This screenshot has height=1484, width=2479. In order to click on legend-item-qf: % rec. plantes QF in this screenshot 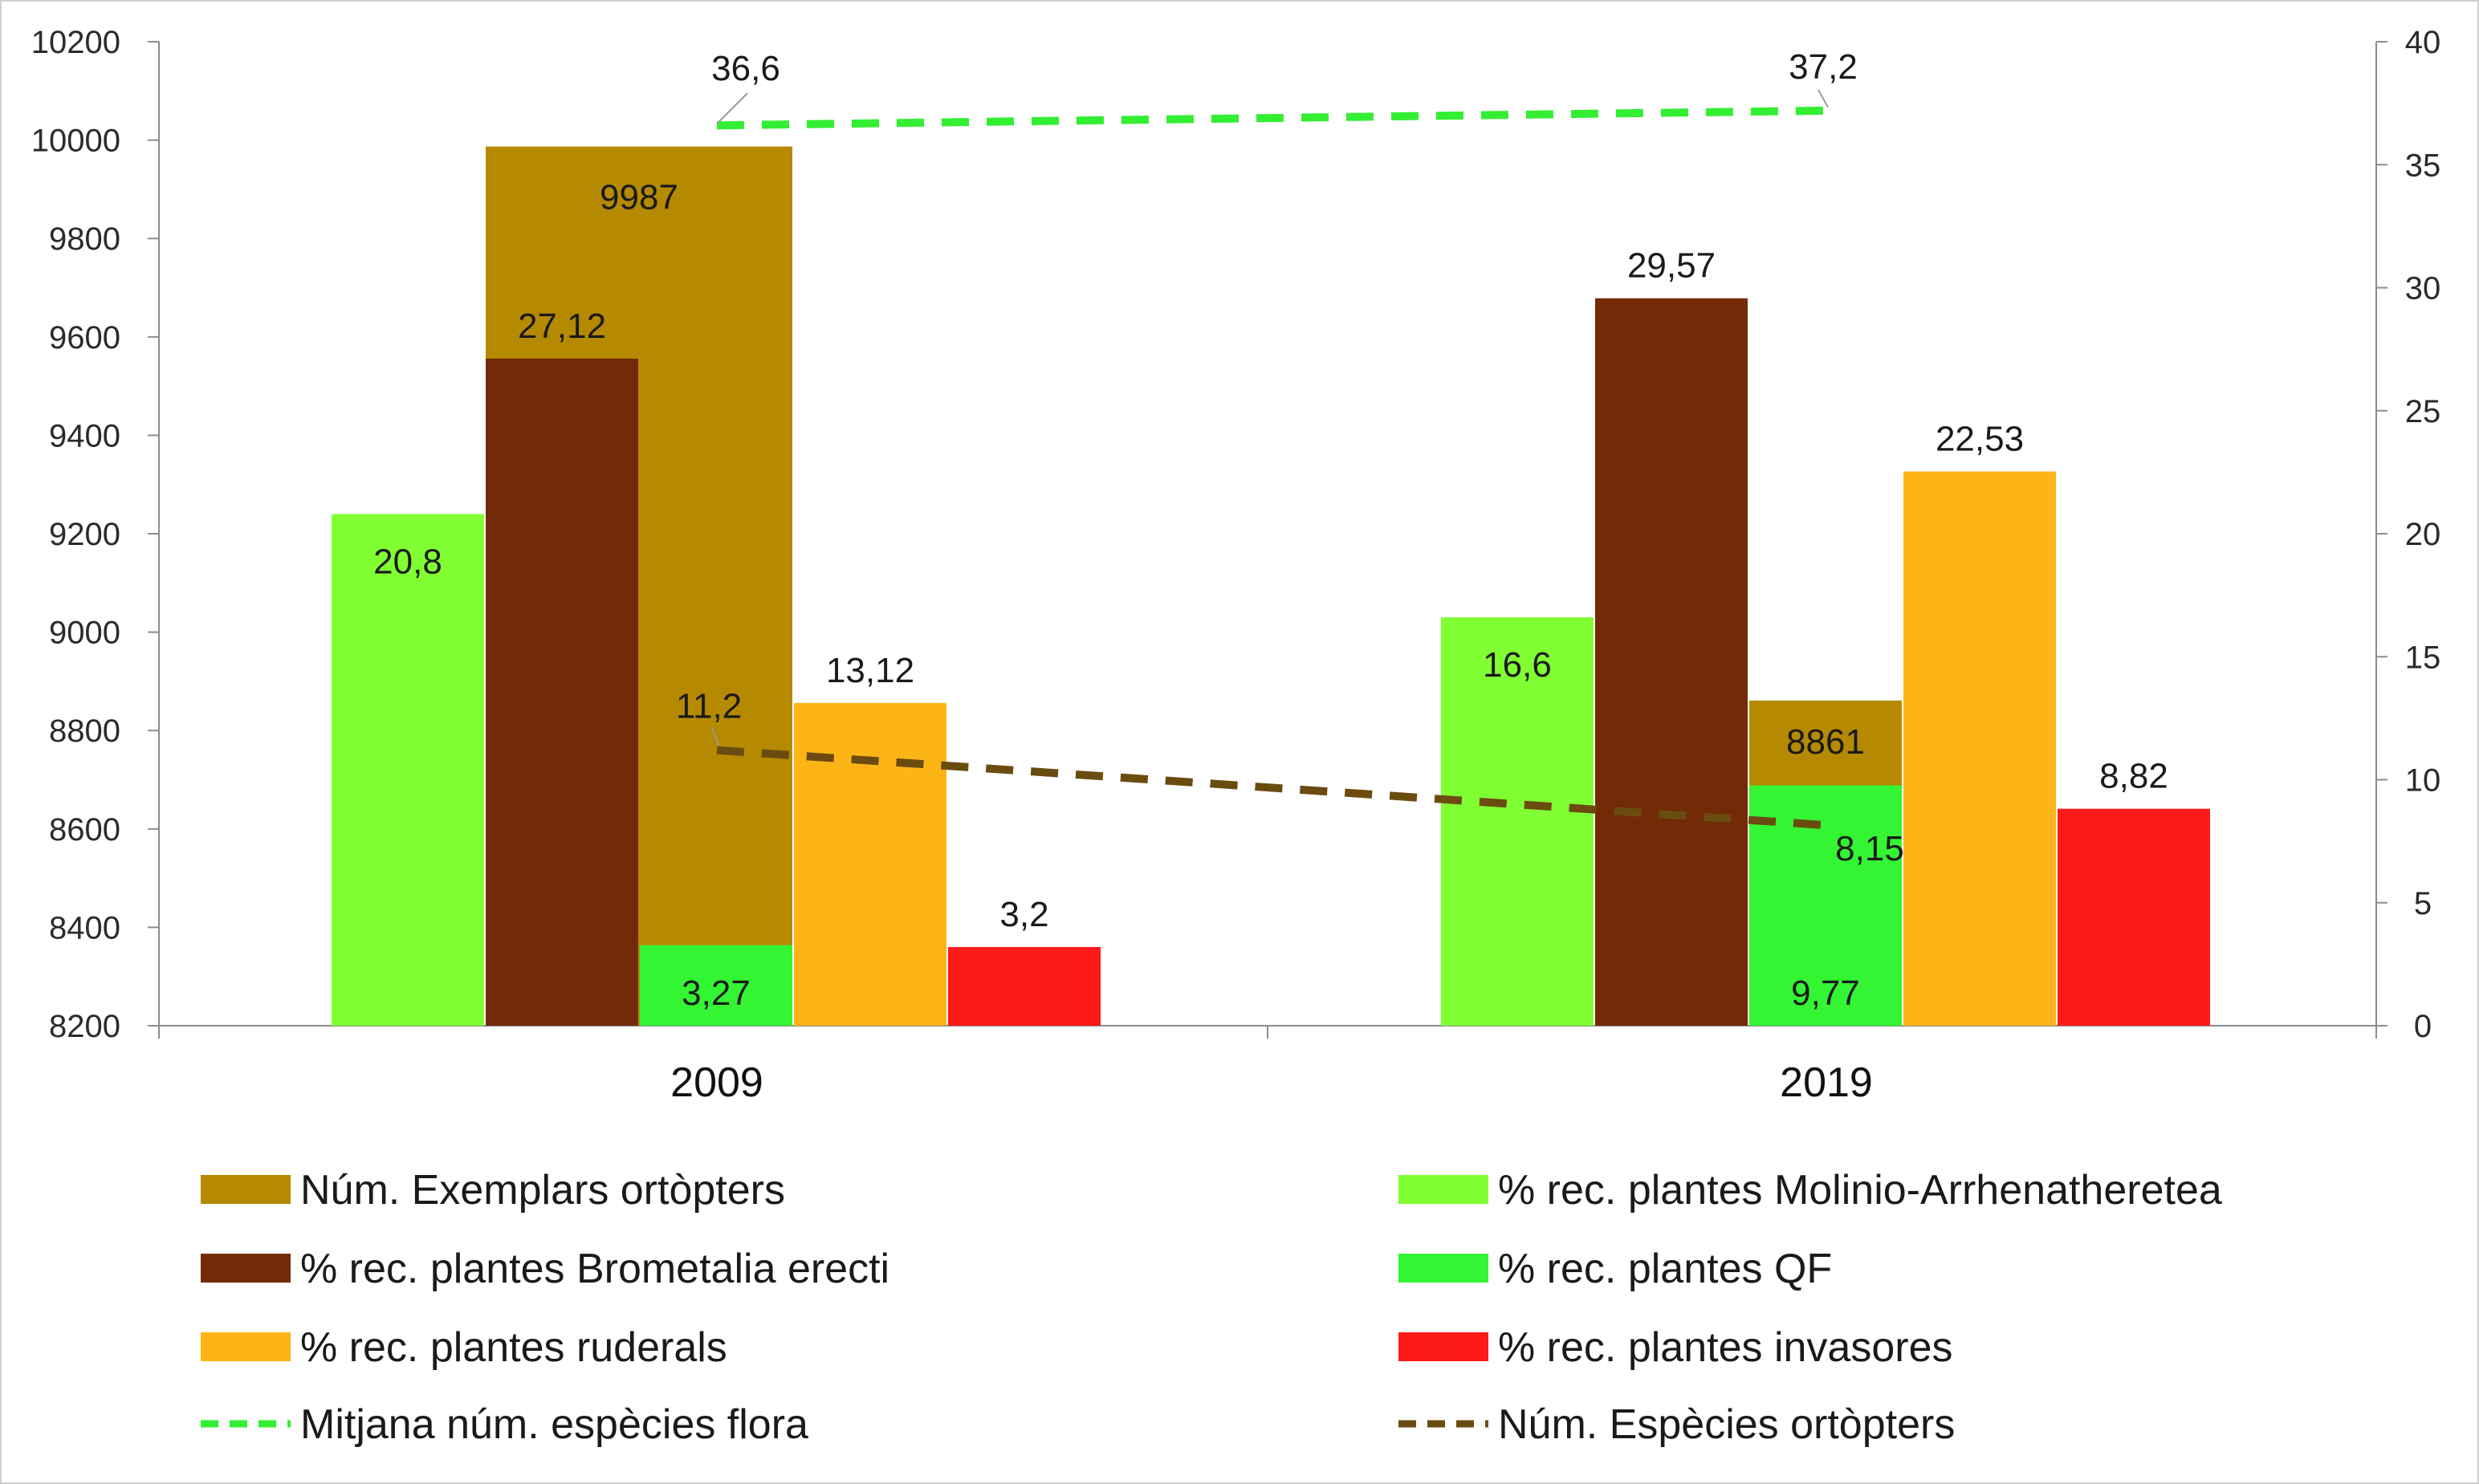, I will do `click(1615, 1269)`.